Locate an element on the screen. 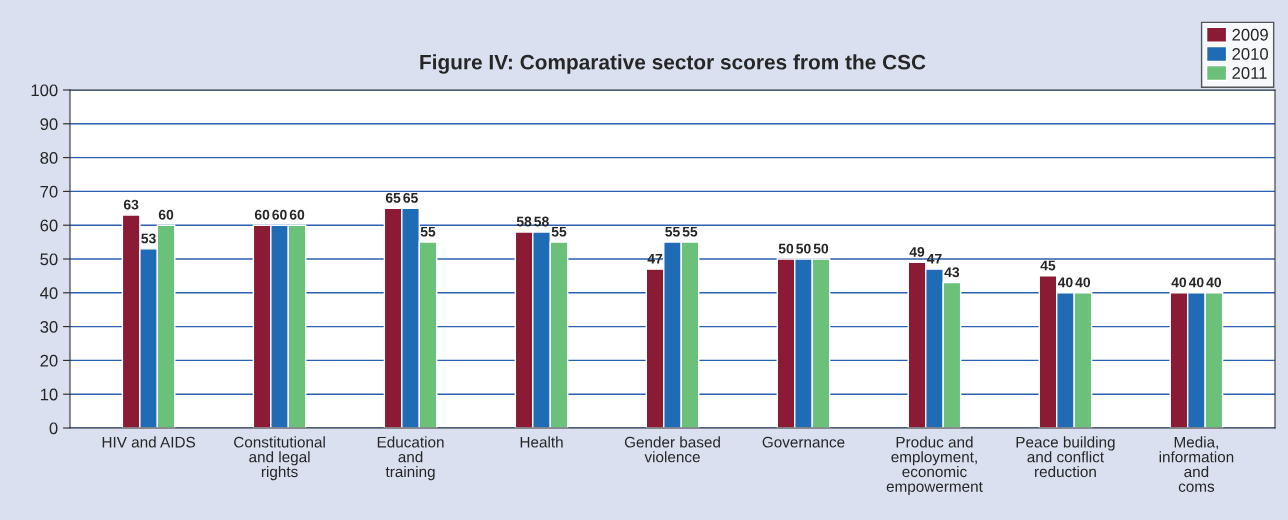 The height and width of the screenshot is (520, 1288). y-tick-label: 100 is located at coordinates (44, 90).